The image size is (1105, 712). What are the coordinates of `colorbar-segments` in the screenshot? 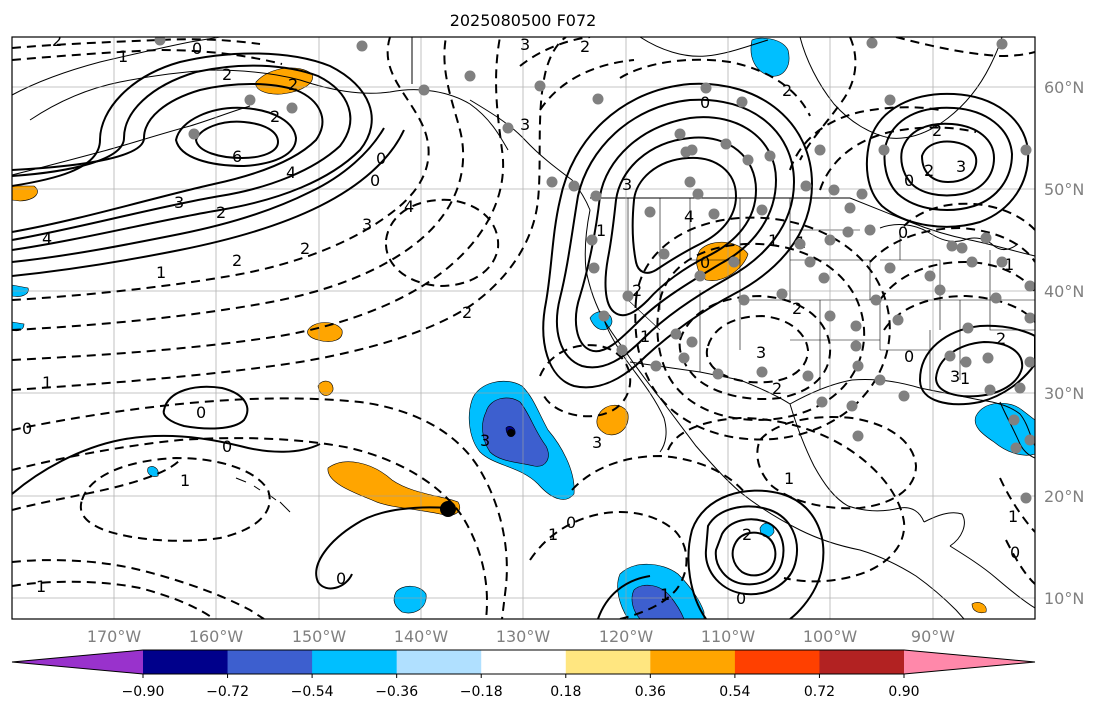 It's located at (523, 662).